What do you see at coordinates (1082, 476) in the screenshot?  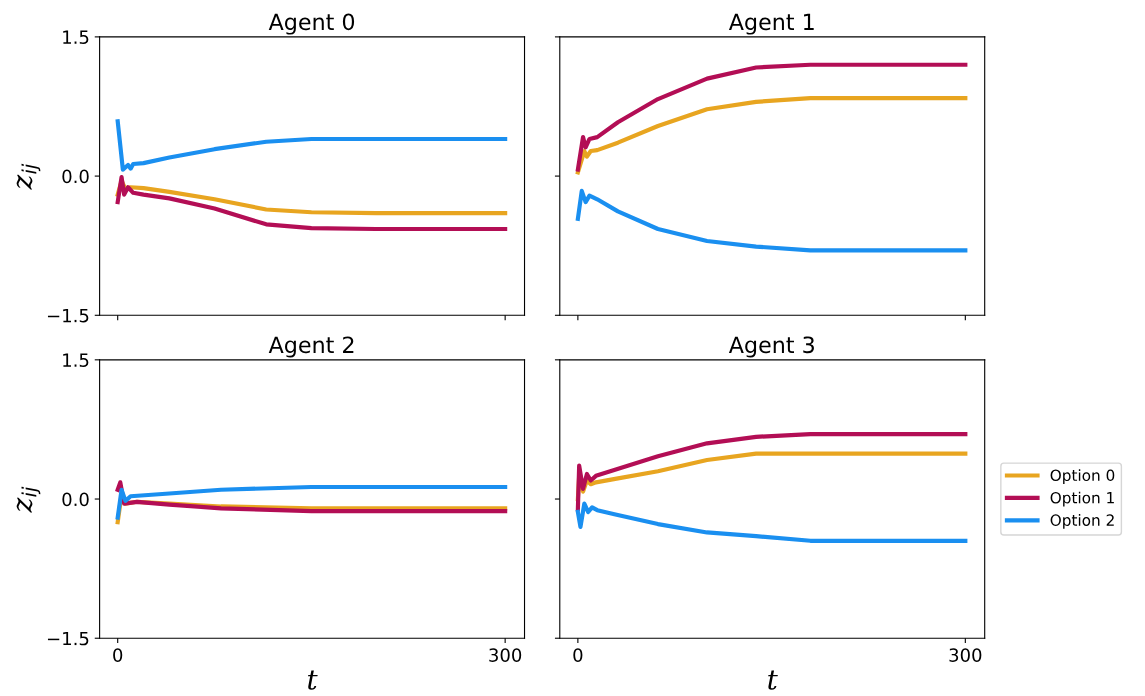 I see `legend-label: Option 0` at bounding box center [1082, 476].